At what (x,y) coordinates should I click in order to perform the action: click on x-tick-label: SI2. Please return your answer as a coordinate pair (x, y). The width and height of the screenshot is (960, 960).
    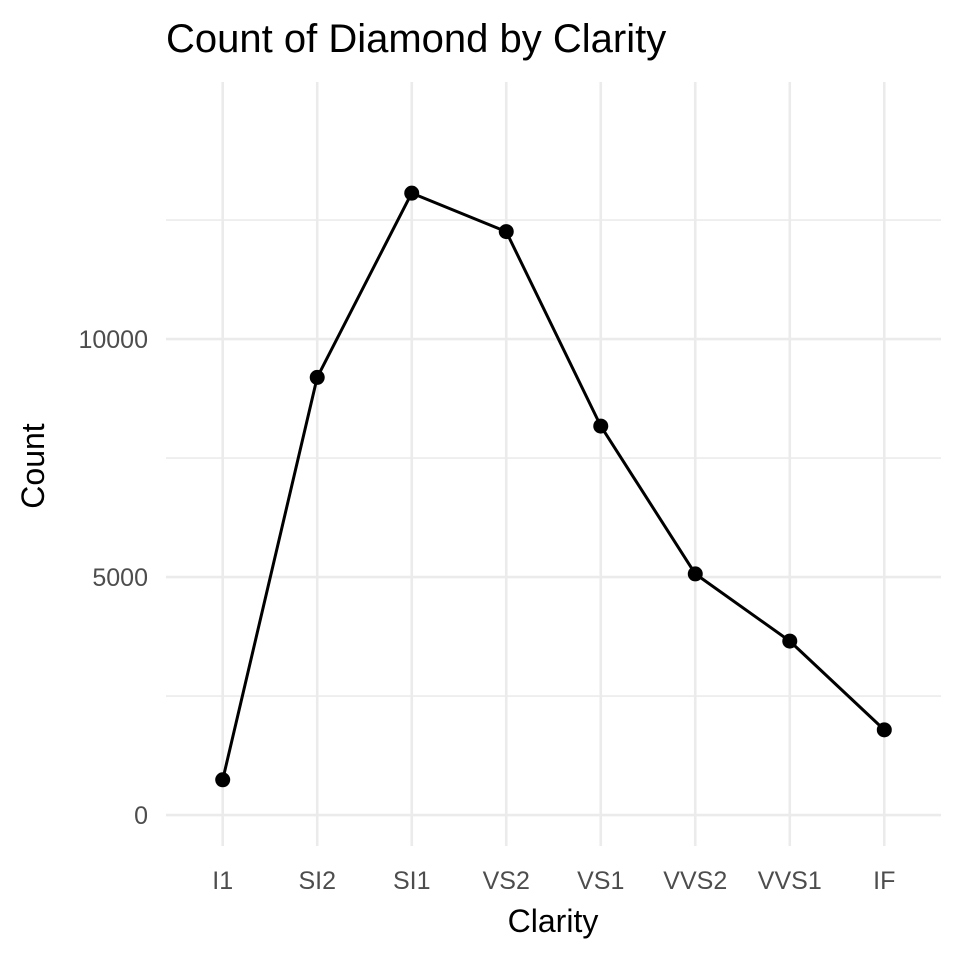
    Looking at the image, I should click on (317, 881).